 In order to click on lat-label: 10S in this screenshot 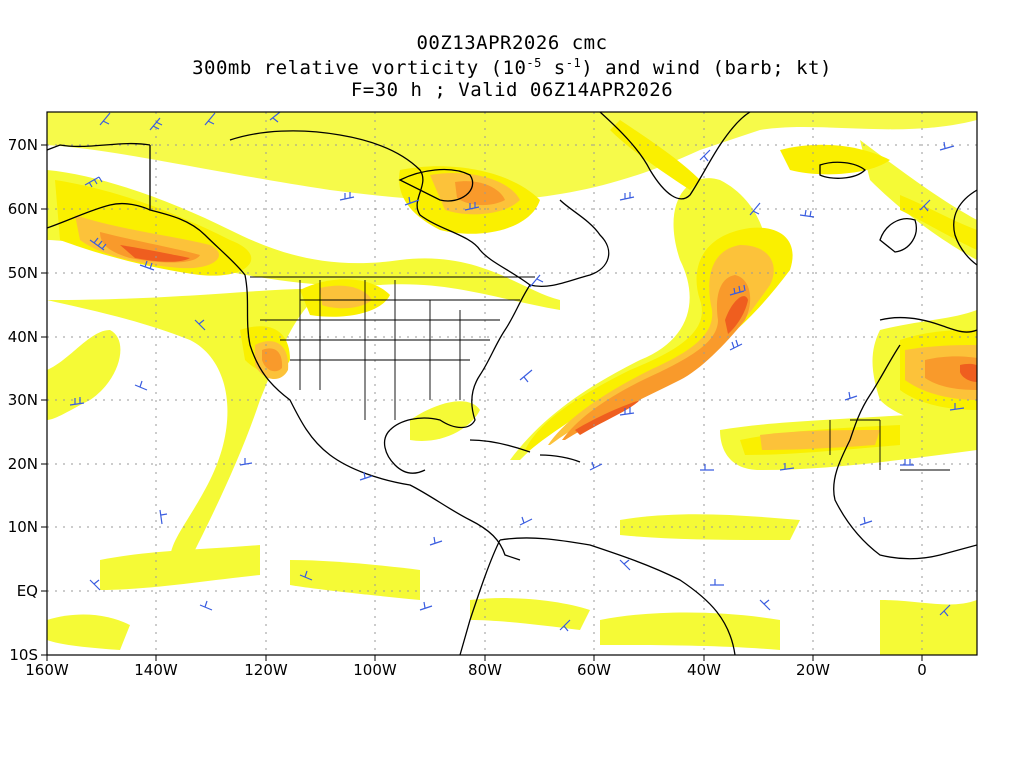, I will do `click(23, 655)`.